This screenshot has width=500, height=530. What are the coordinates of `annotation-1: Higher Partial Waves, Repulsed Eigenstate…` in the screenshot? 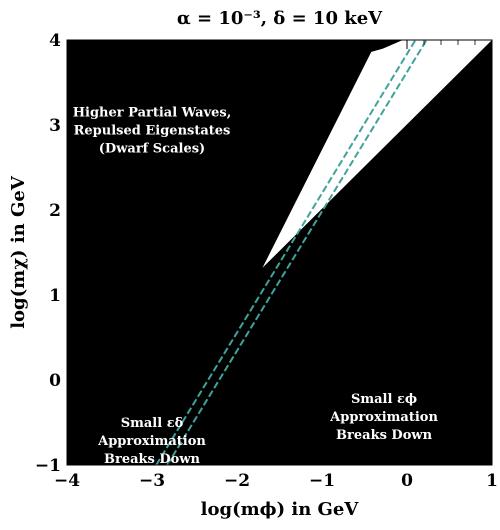 It's located at (152, 131).